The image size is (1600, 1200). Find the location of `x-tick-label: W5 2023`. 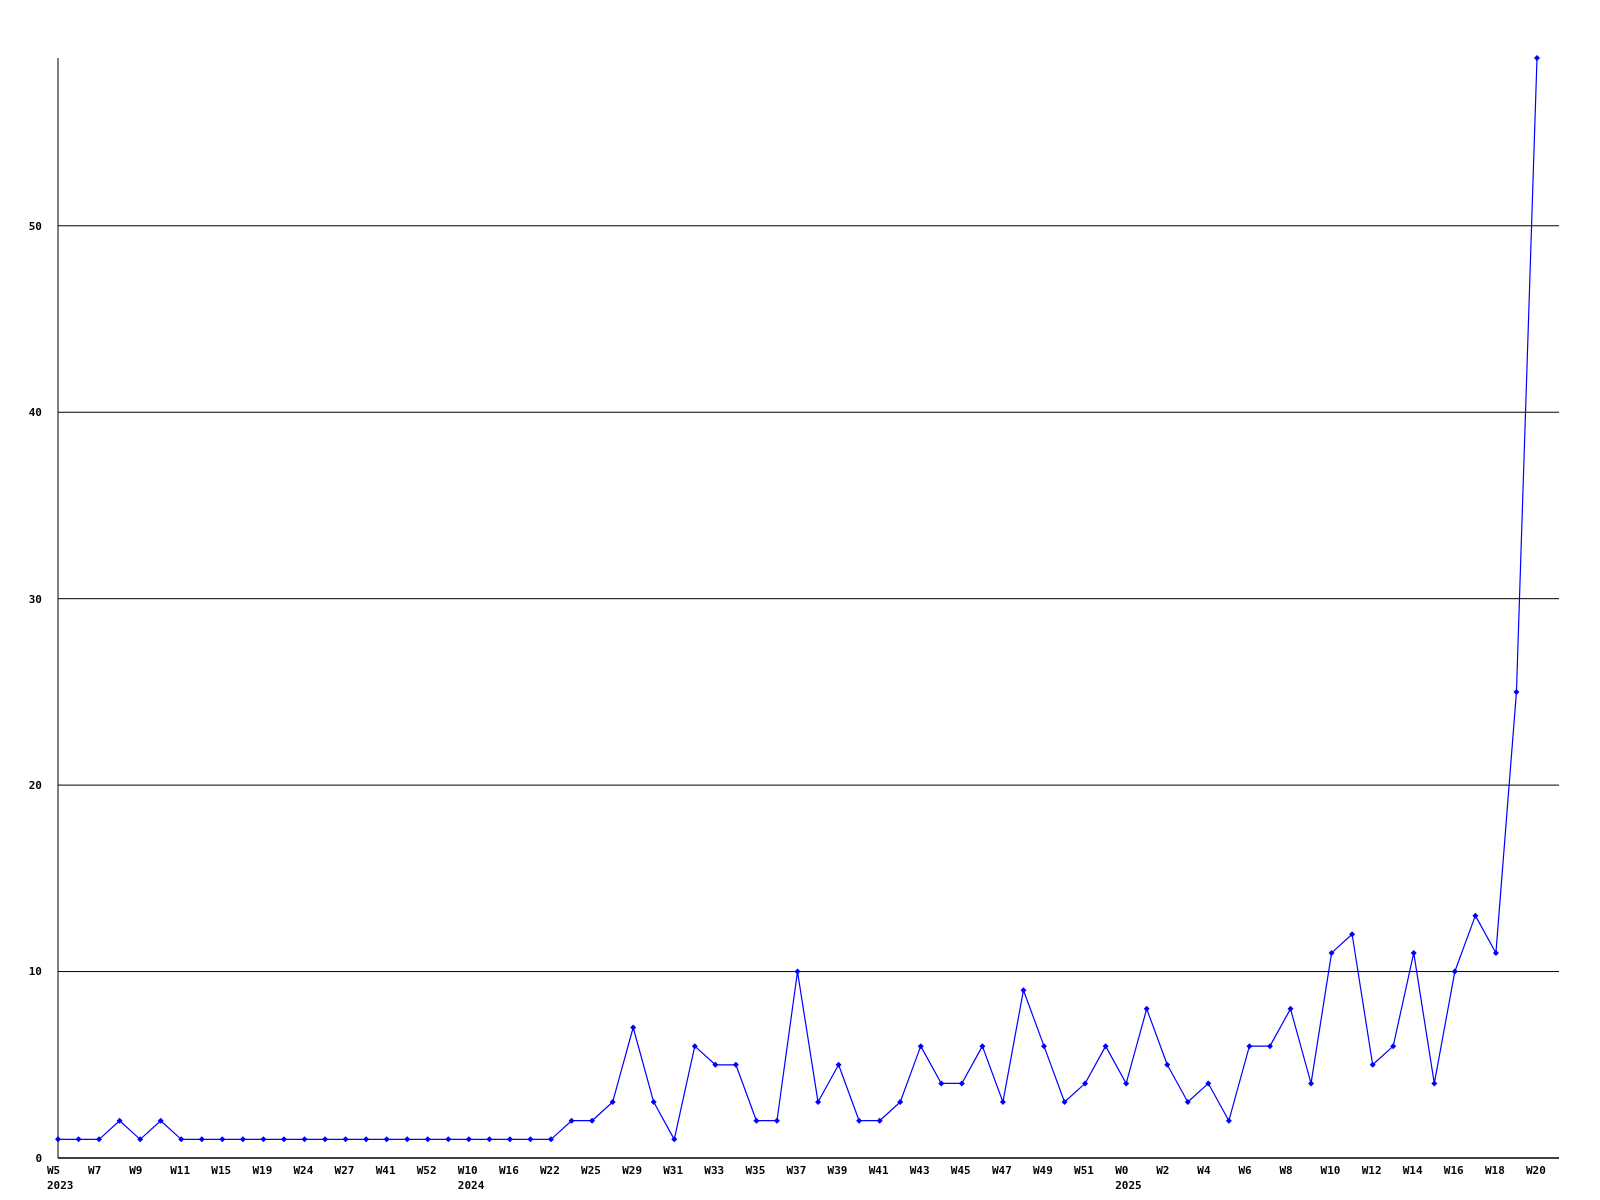

x-tick-label: W5 2023 is located at coordinates (60, 1178).